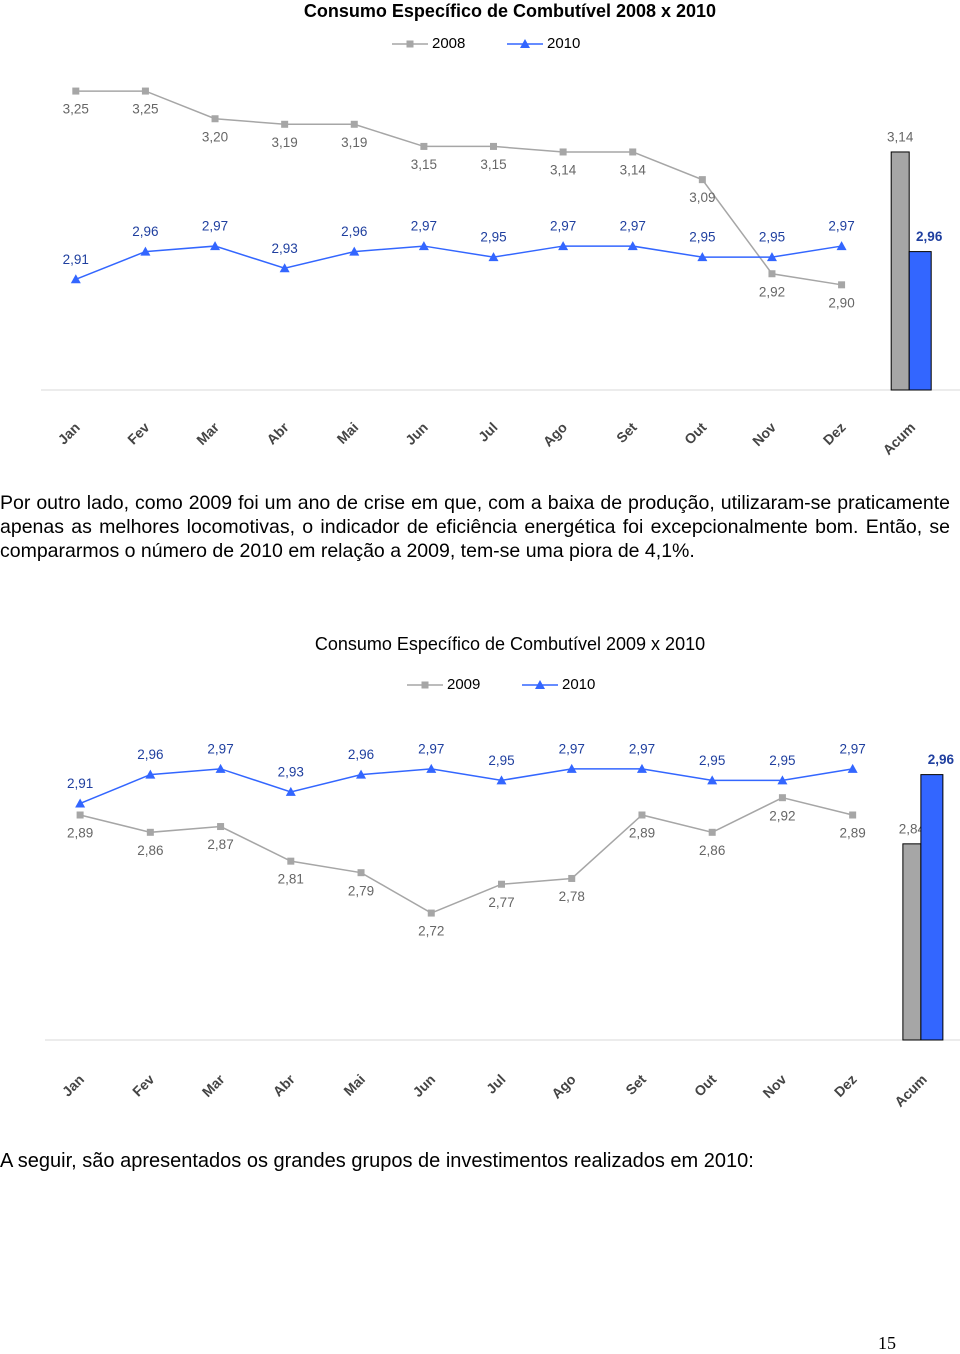 The width and height of the screenshot is (960, 1354). I want to click on value-label: 3,09, so click(702, 197).